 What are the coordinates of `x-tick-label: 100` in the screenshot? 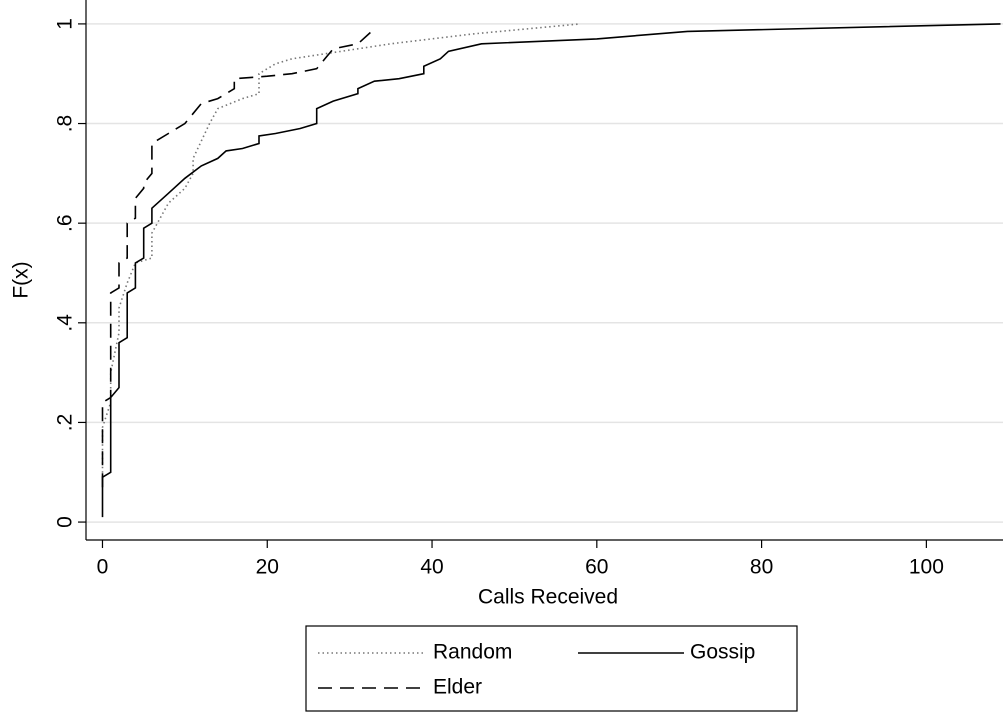 It's located at (926, 567).